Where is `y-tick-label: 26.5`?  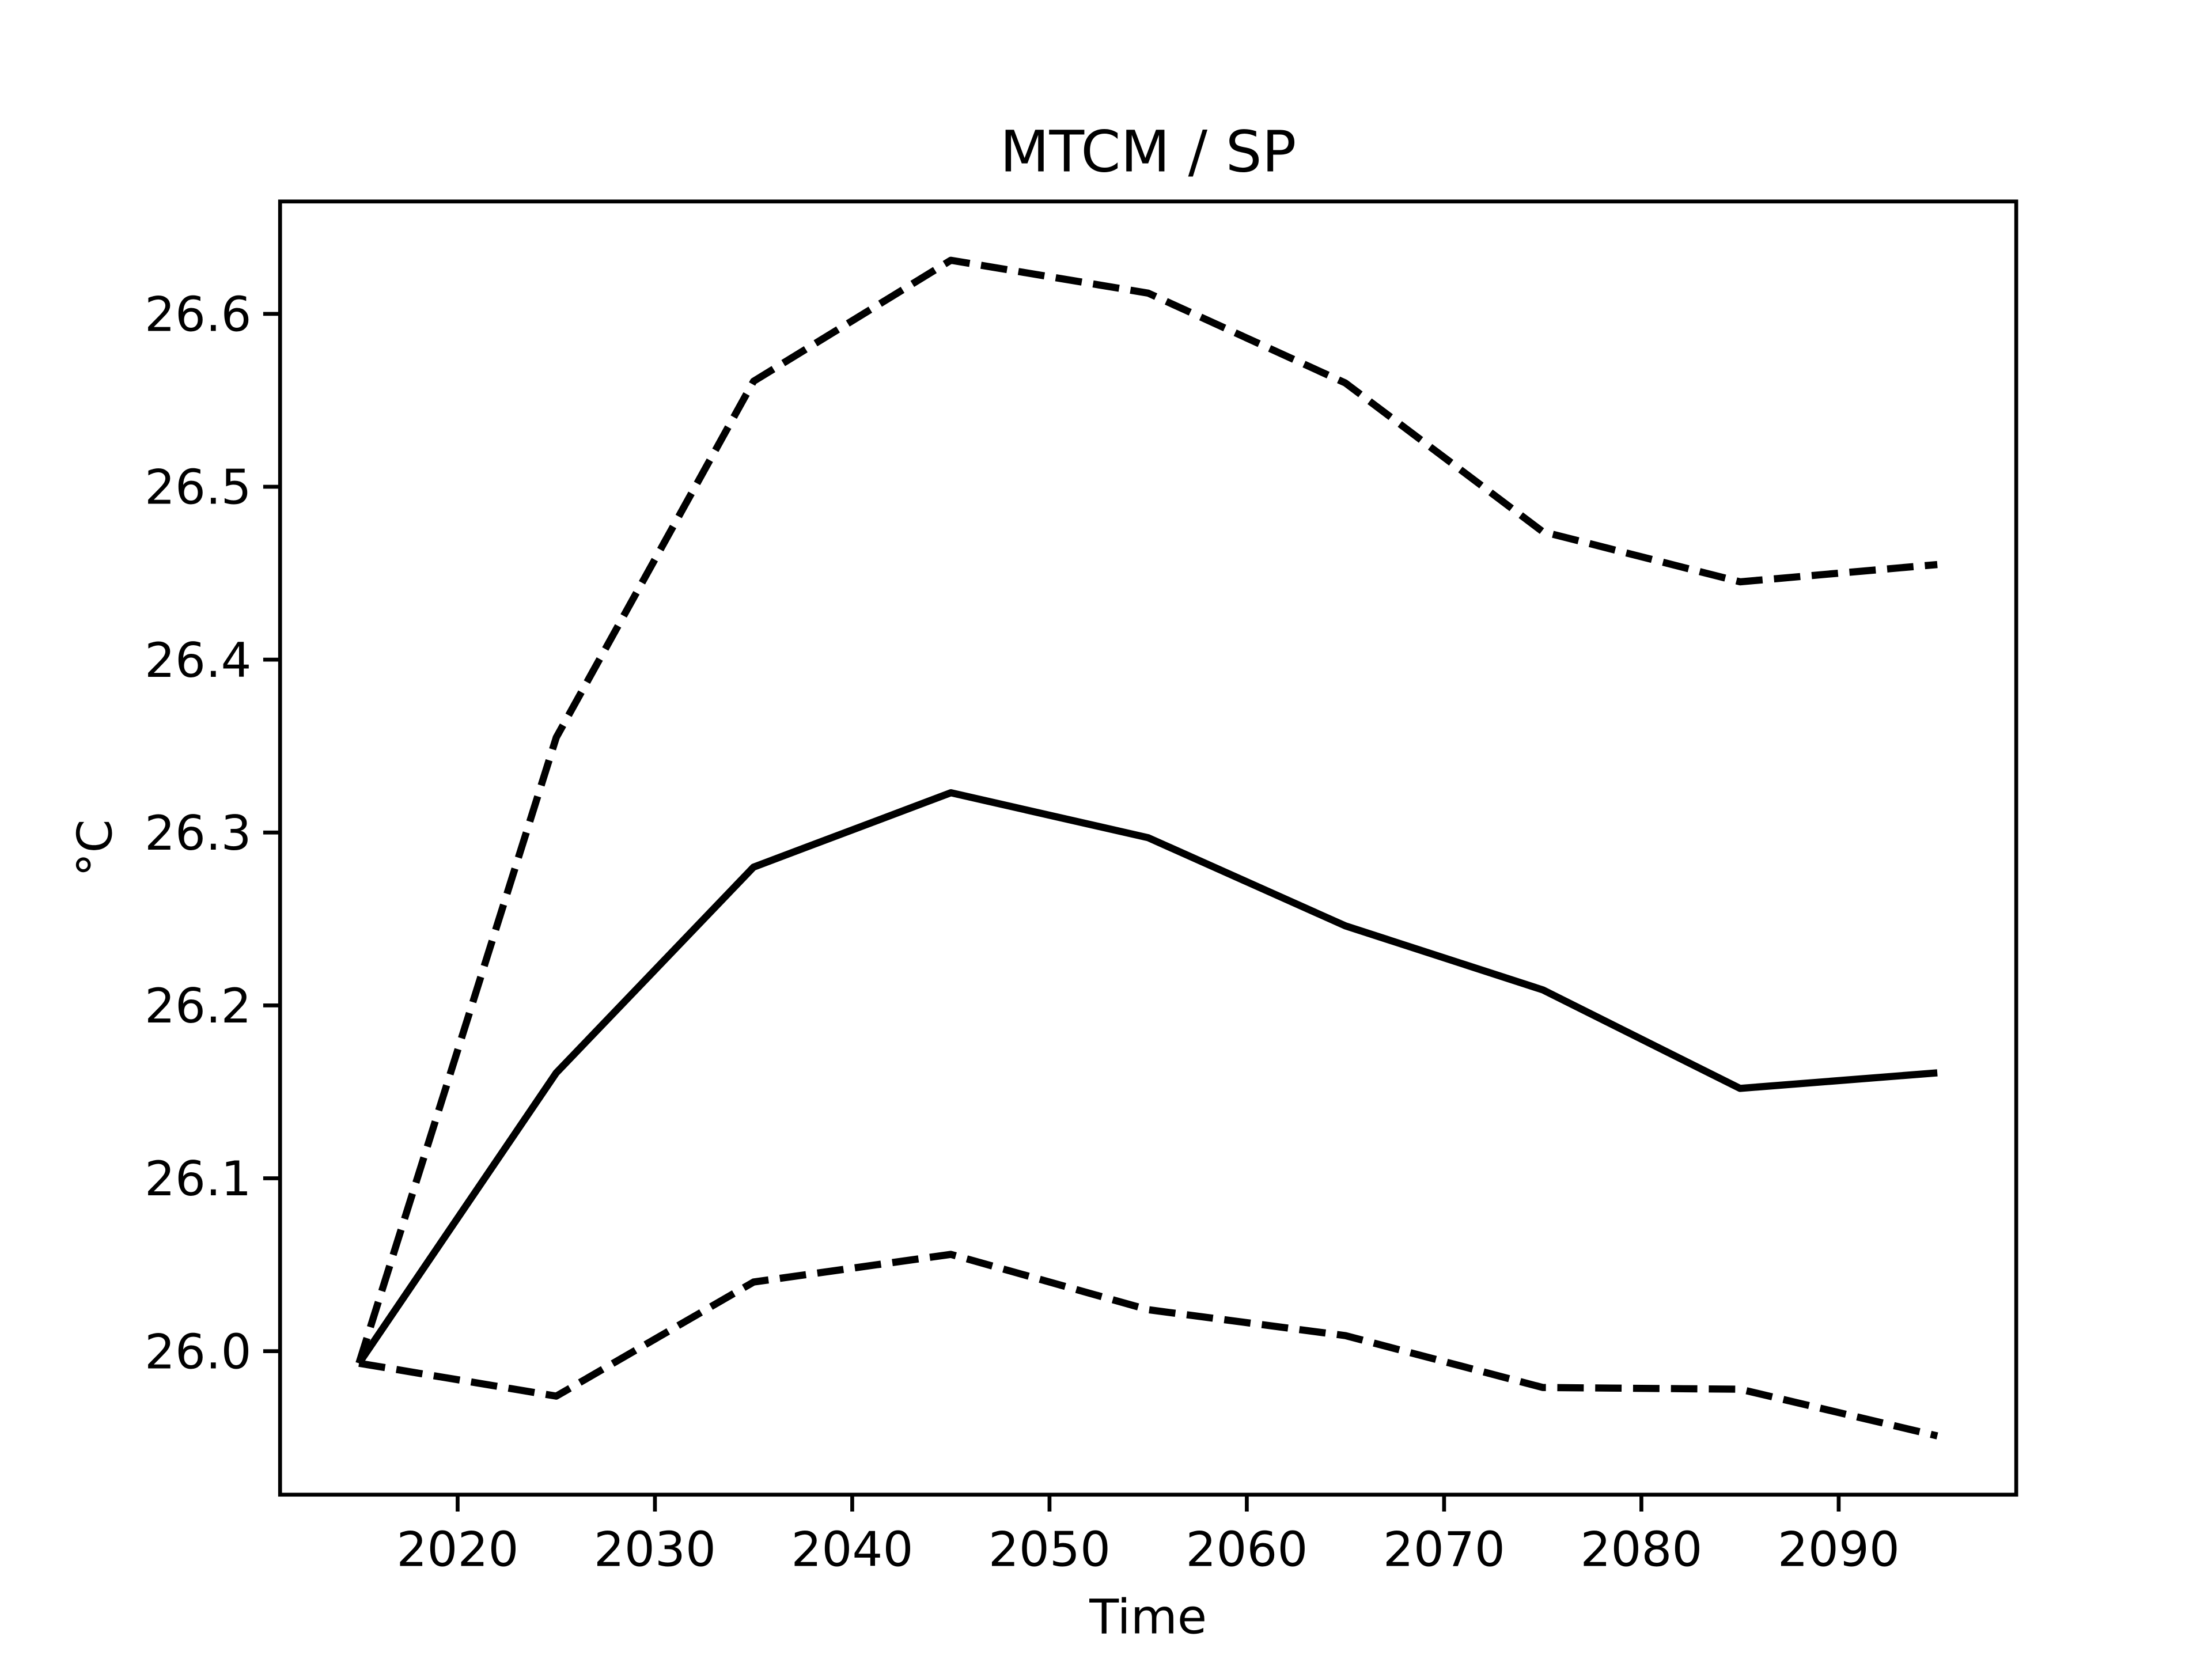 y-tick-label: 26.5 is located at coordinates (198, 488).